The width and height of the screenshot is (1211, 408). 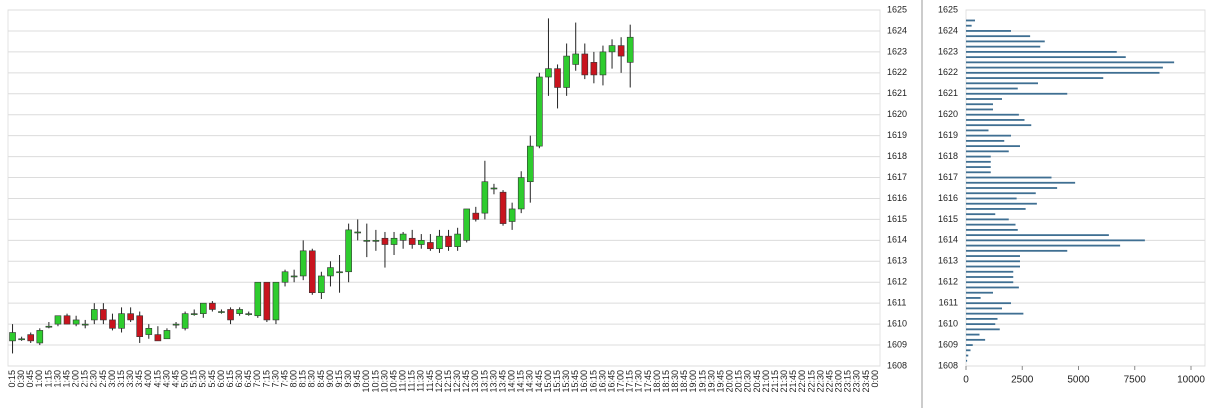 What do you see at coordinates (621, 381) in the screenshot?
I see `x-tick-label: 17:00` at bounding box center [621, 381].